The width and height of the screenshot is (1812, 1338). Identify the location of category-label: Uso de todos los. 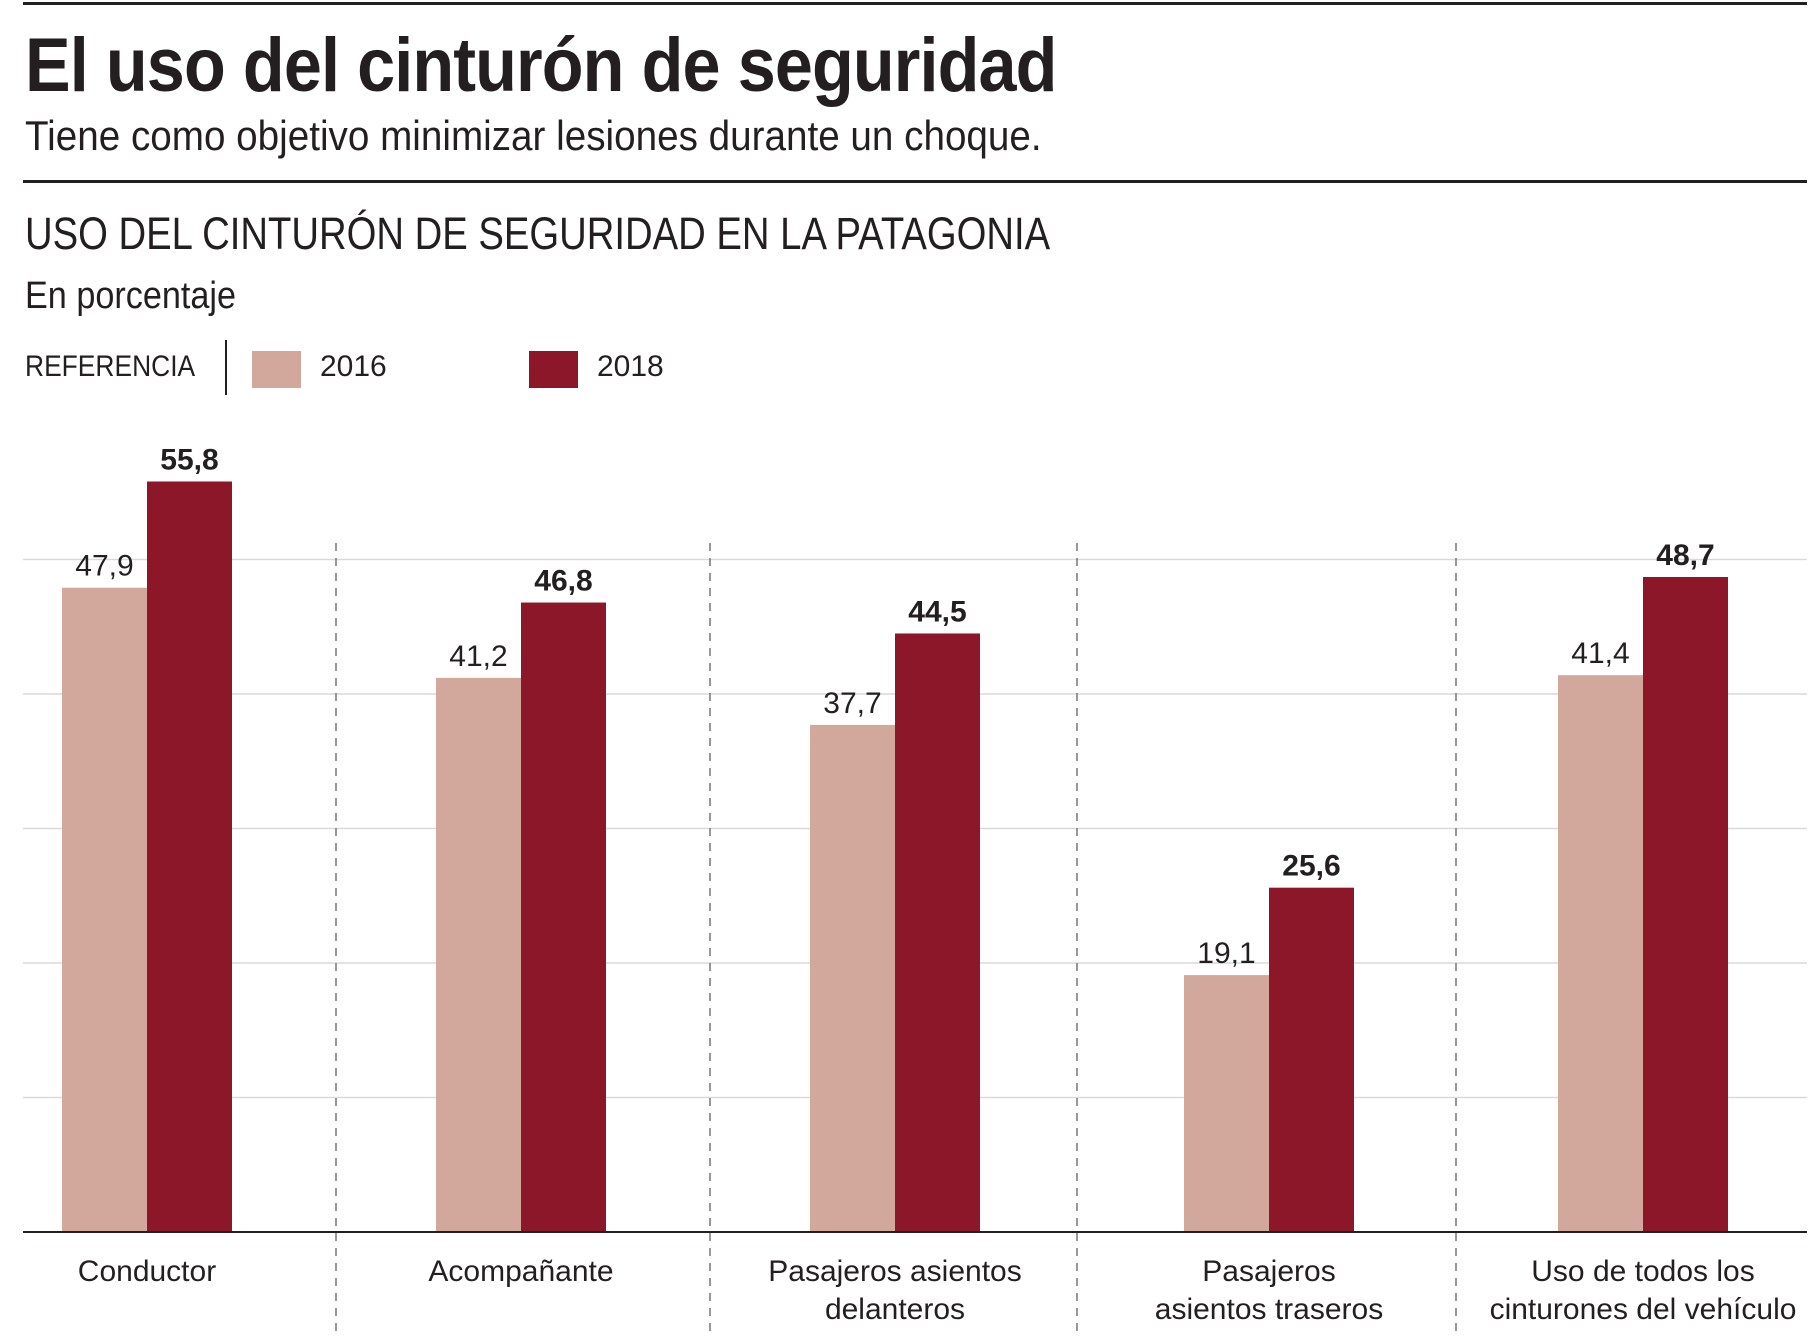
(1642, 1271).